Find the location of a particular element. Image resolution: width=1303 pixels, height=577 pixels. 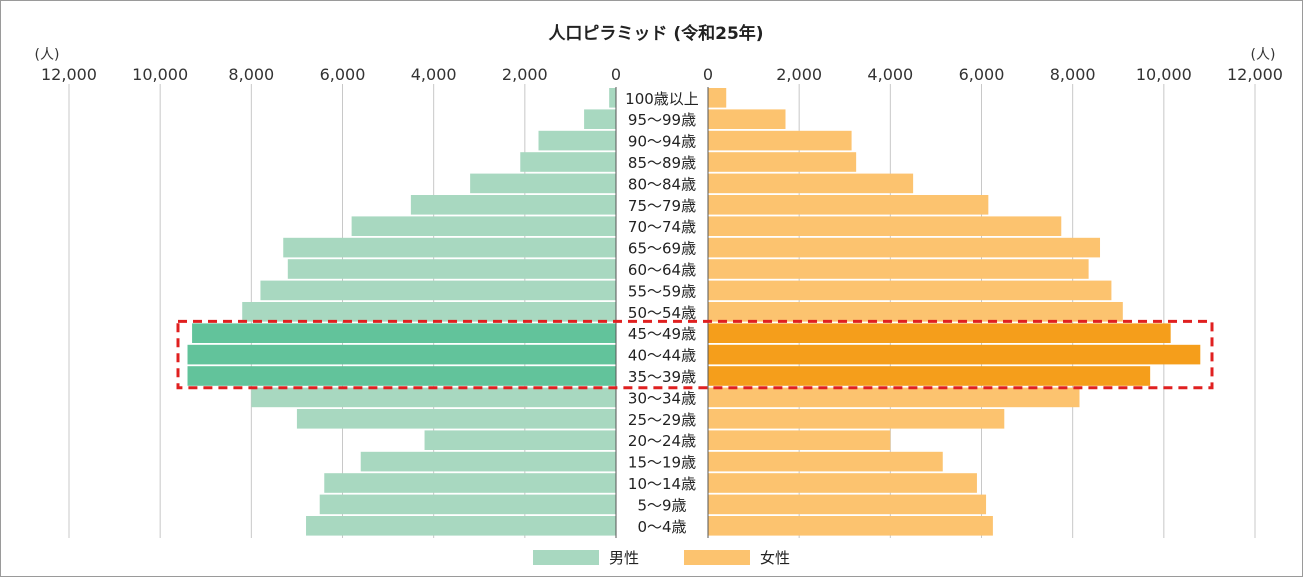

age-group-label: 70〜74歳 is located at coordinates (662, 227).